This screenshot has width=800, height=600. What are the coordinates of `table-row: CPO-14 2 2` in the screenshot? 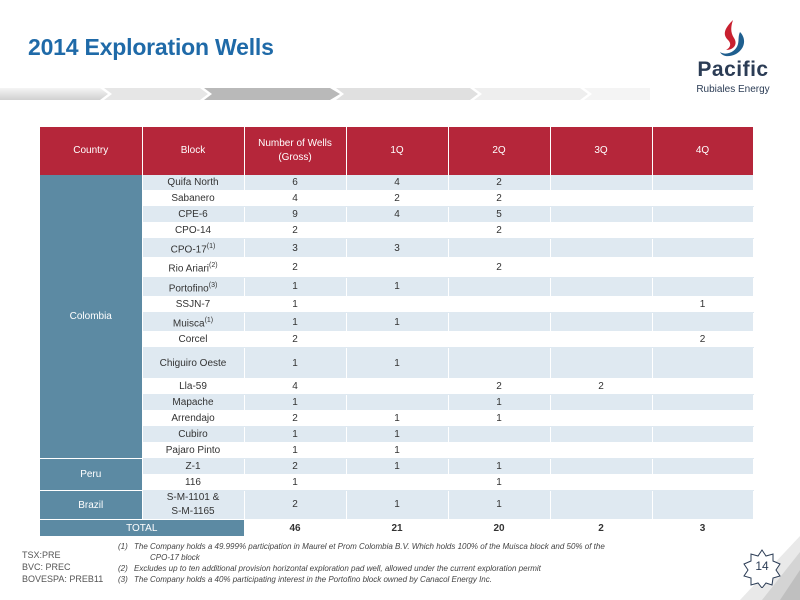 It's located at (397, 230).